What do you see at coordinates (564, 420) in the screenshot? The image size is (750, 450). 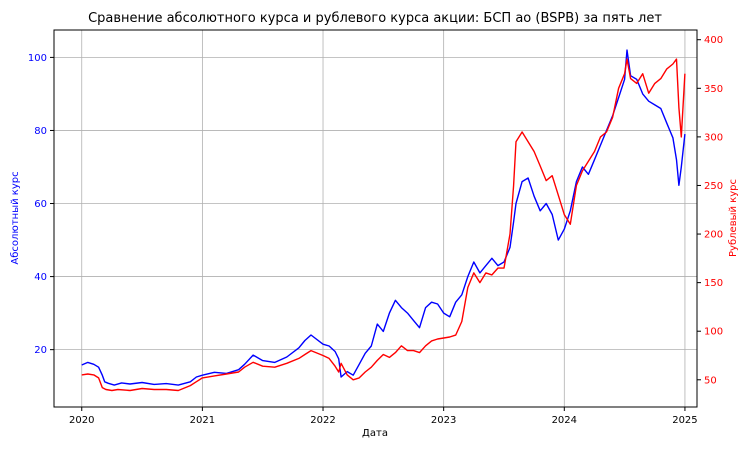 I see `x-tick-label: 2024` at bounding box center [564, 420].